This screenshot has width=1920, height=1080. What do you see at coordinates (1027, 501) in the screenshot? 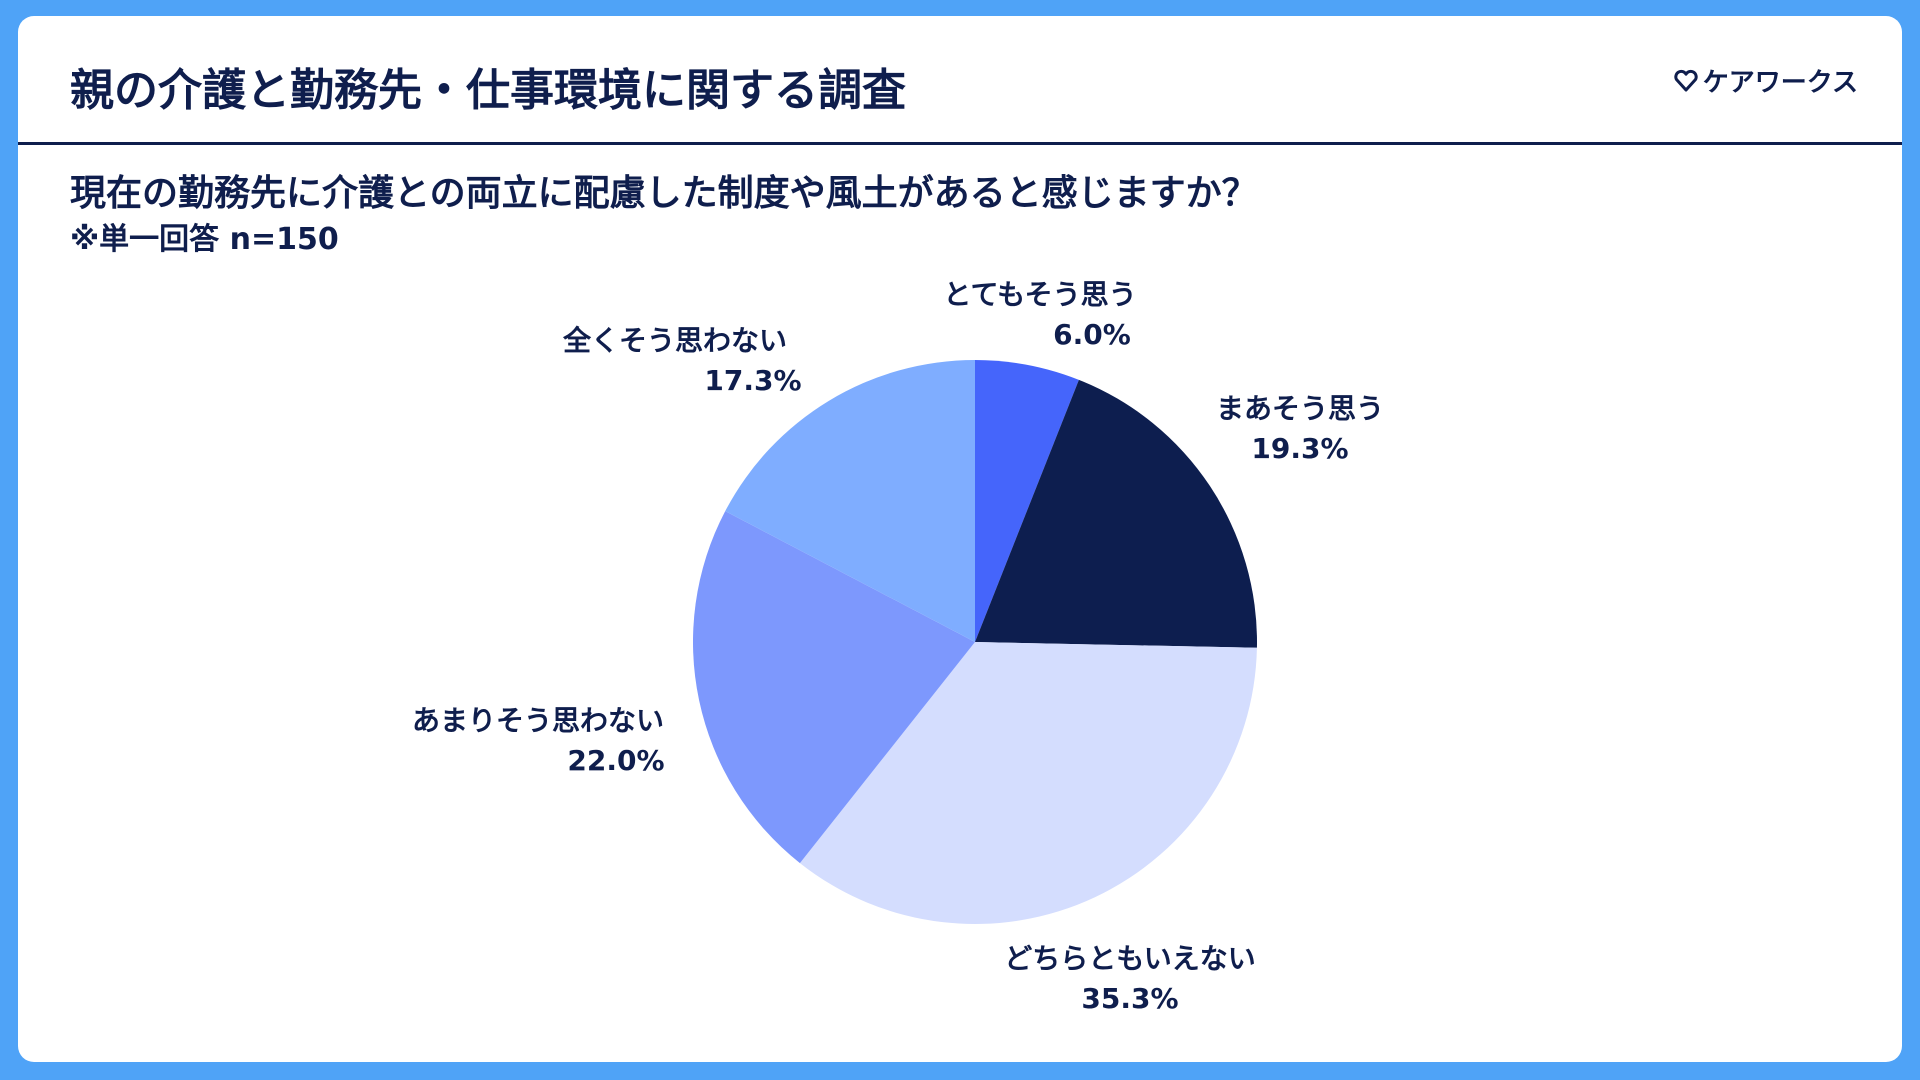
I see `pie-slice-strongly-agree` at bounding box center [1027, 501].